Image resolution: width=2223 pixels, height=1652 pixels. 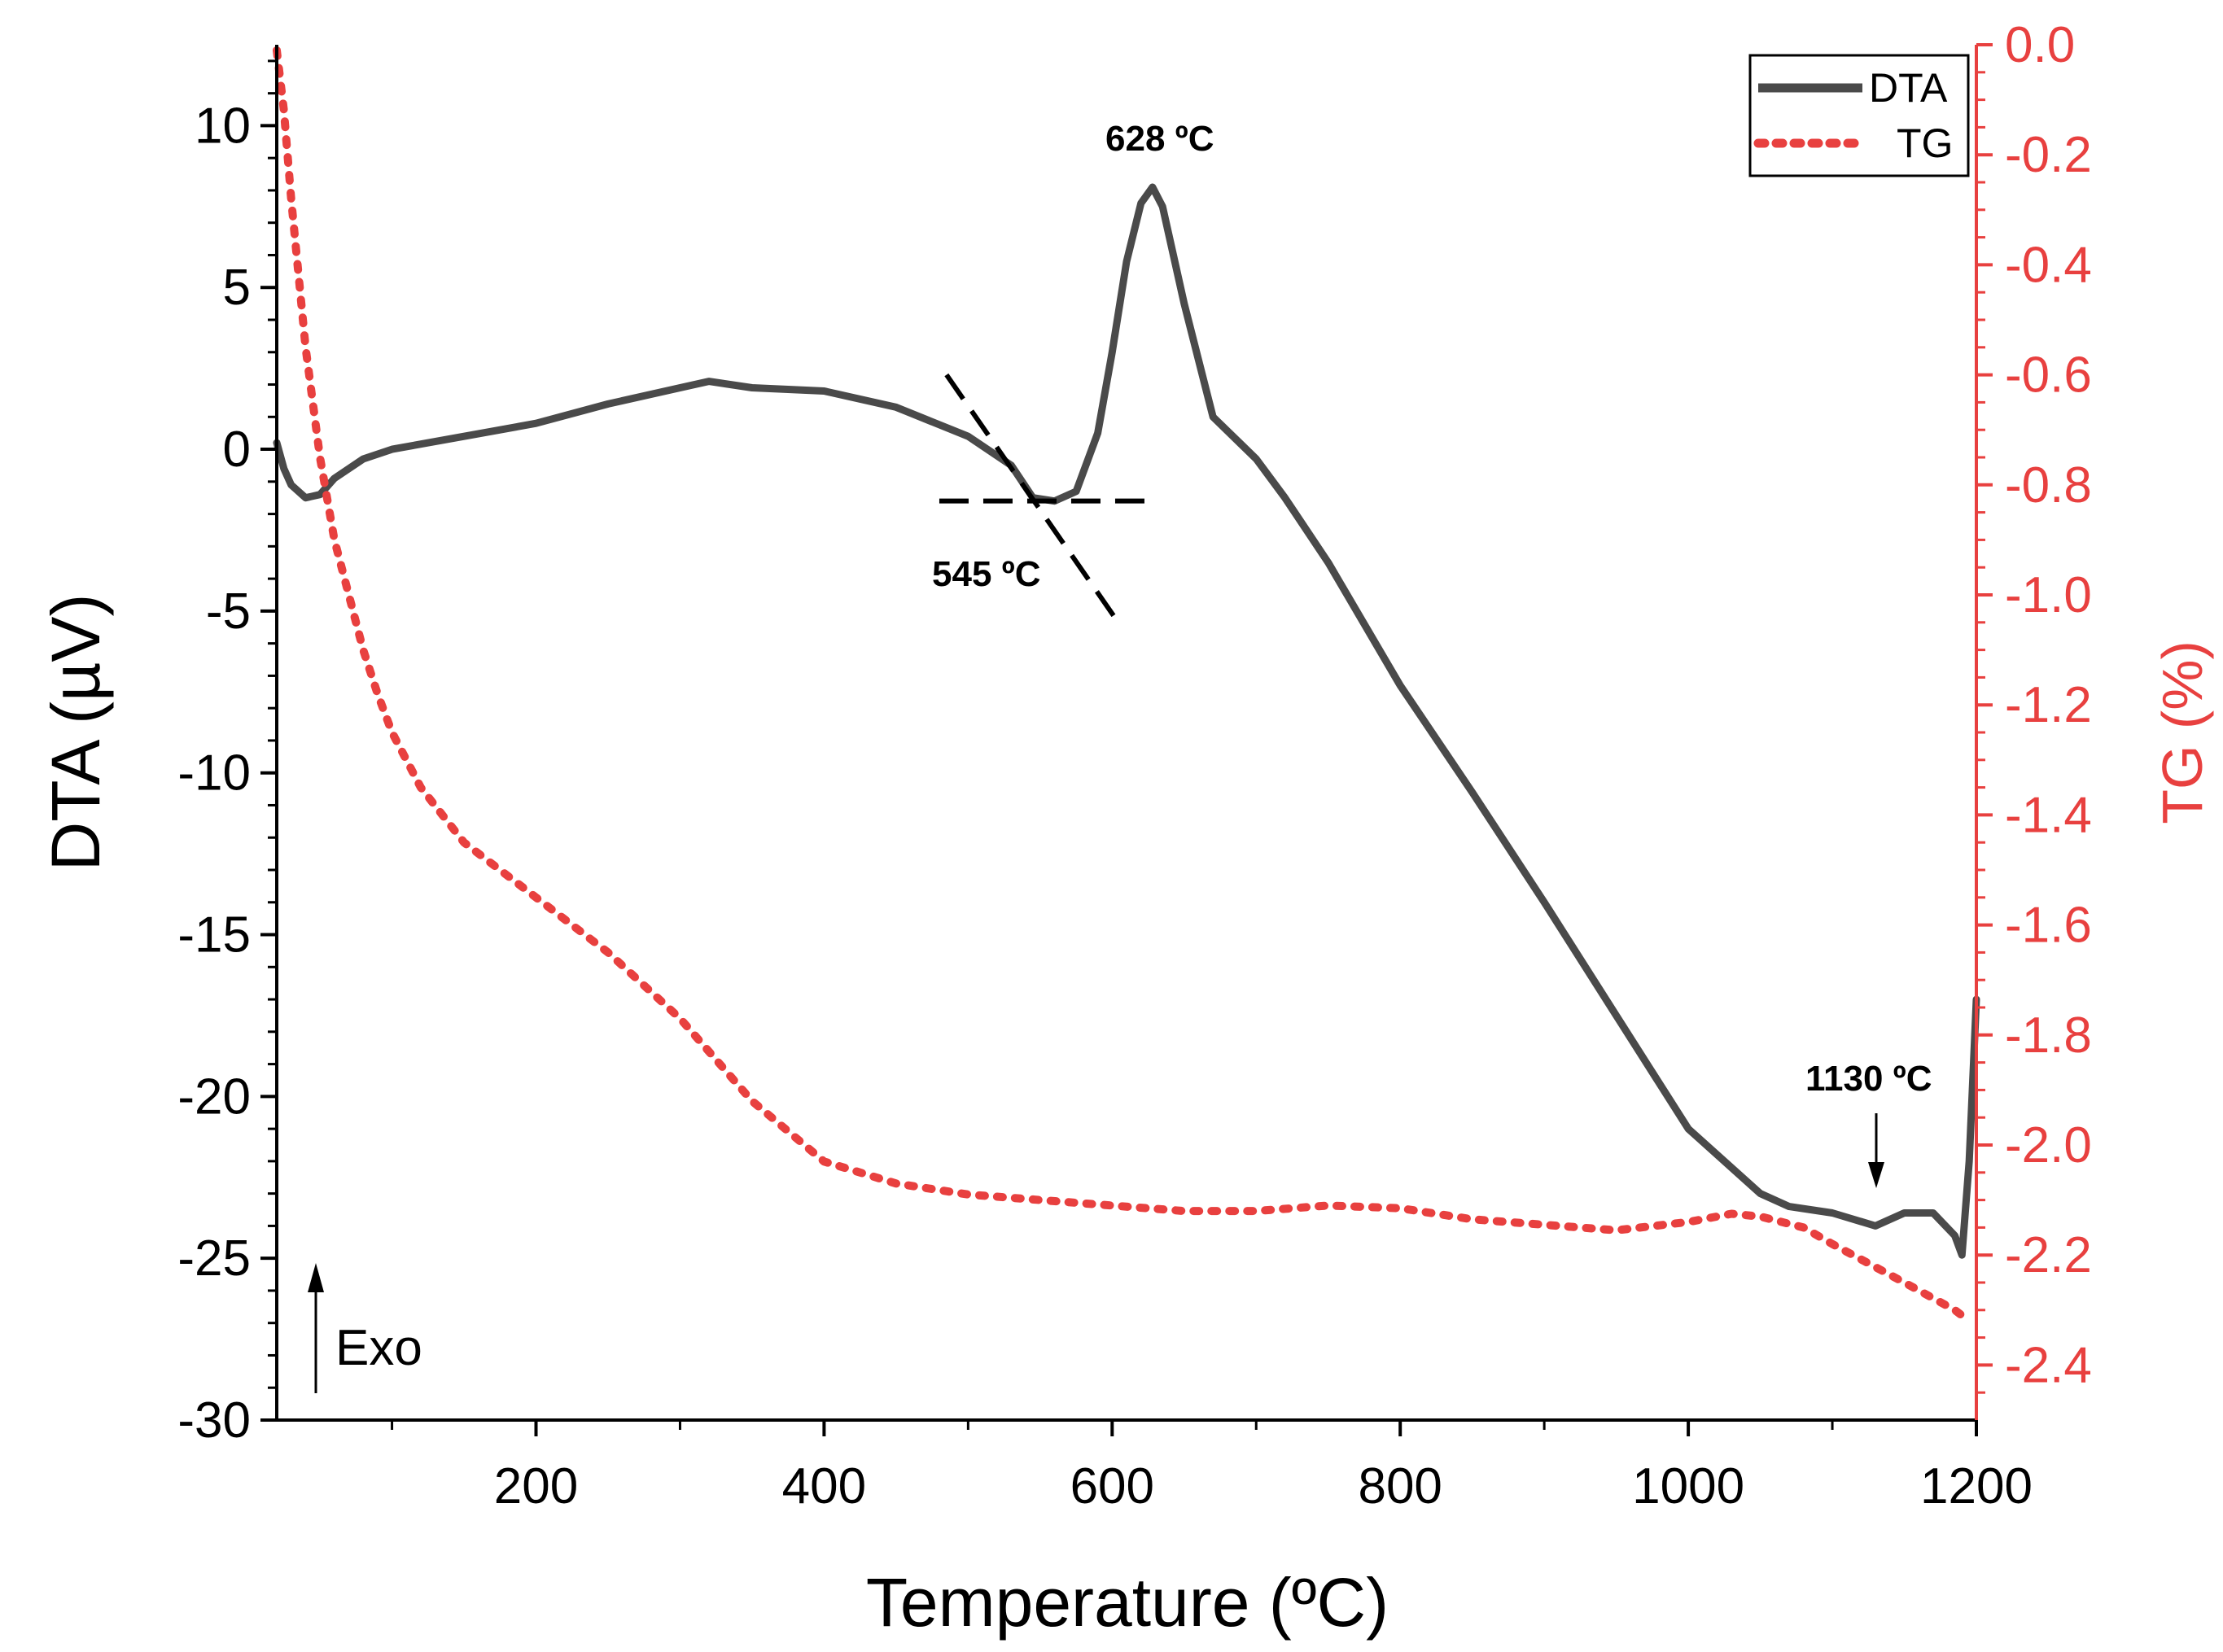 What do you see at coordinates (378, 1348) in the screenshot?
I see `exo-label: Exo` at bounding box center [378, 1348].